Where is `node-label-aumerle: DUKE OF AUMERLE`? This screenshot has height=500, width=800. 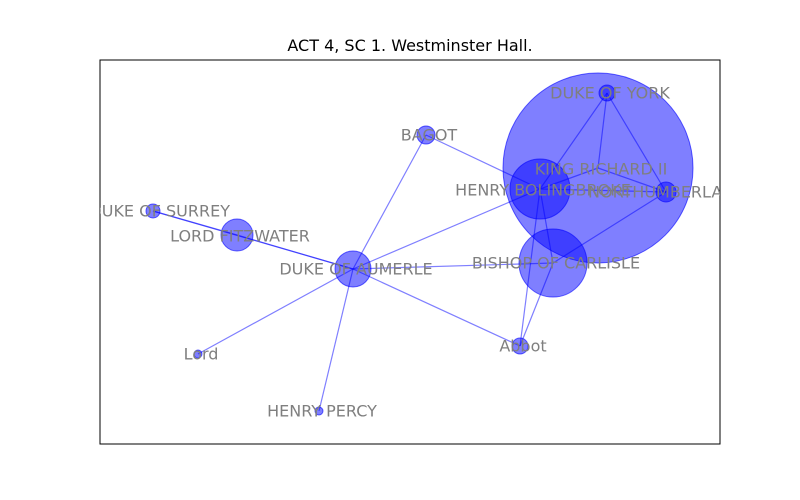
node-label-aumerle: DUKE OF AUMERLE is located at coordinates (355, 269).